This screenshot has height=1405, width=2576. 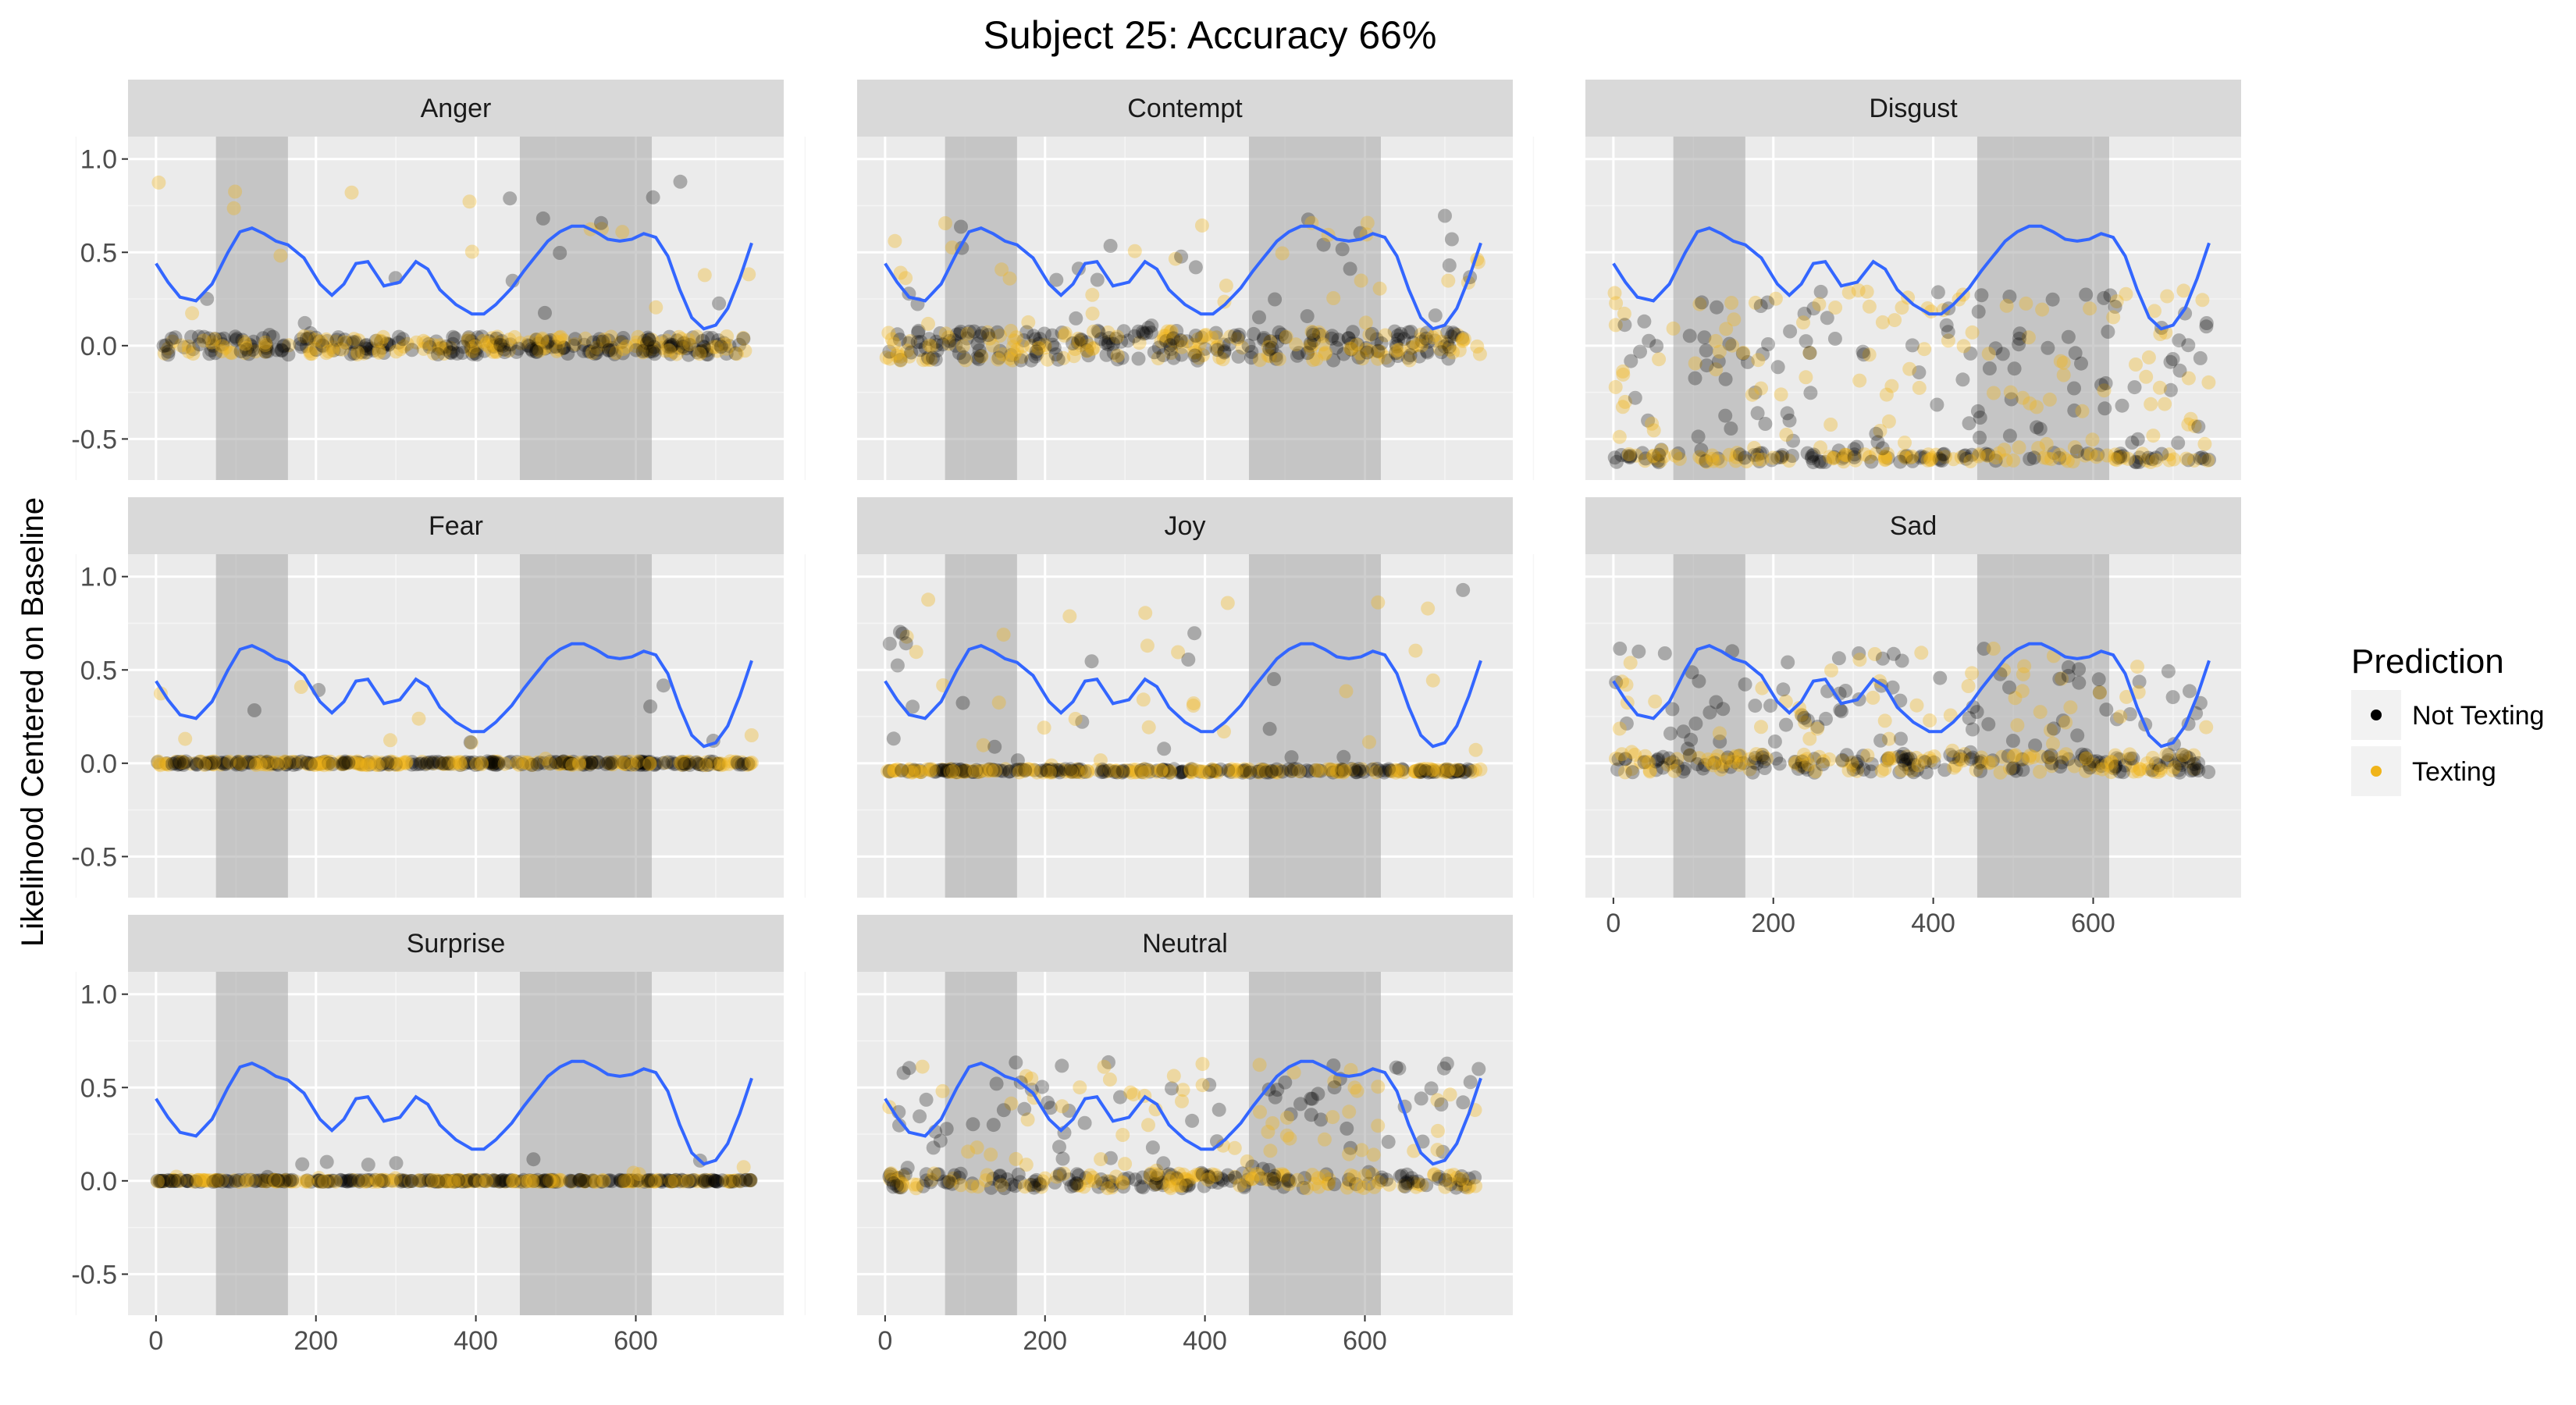 I want to click on shaded-interval, so click(x=2042, y=726).